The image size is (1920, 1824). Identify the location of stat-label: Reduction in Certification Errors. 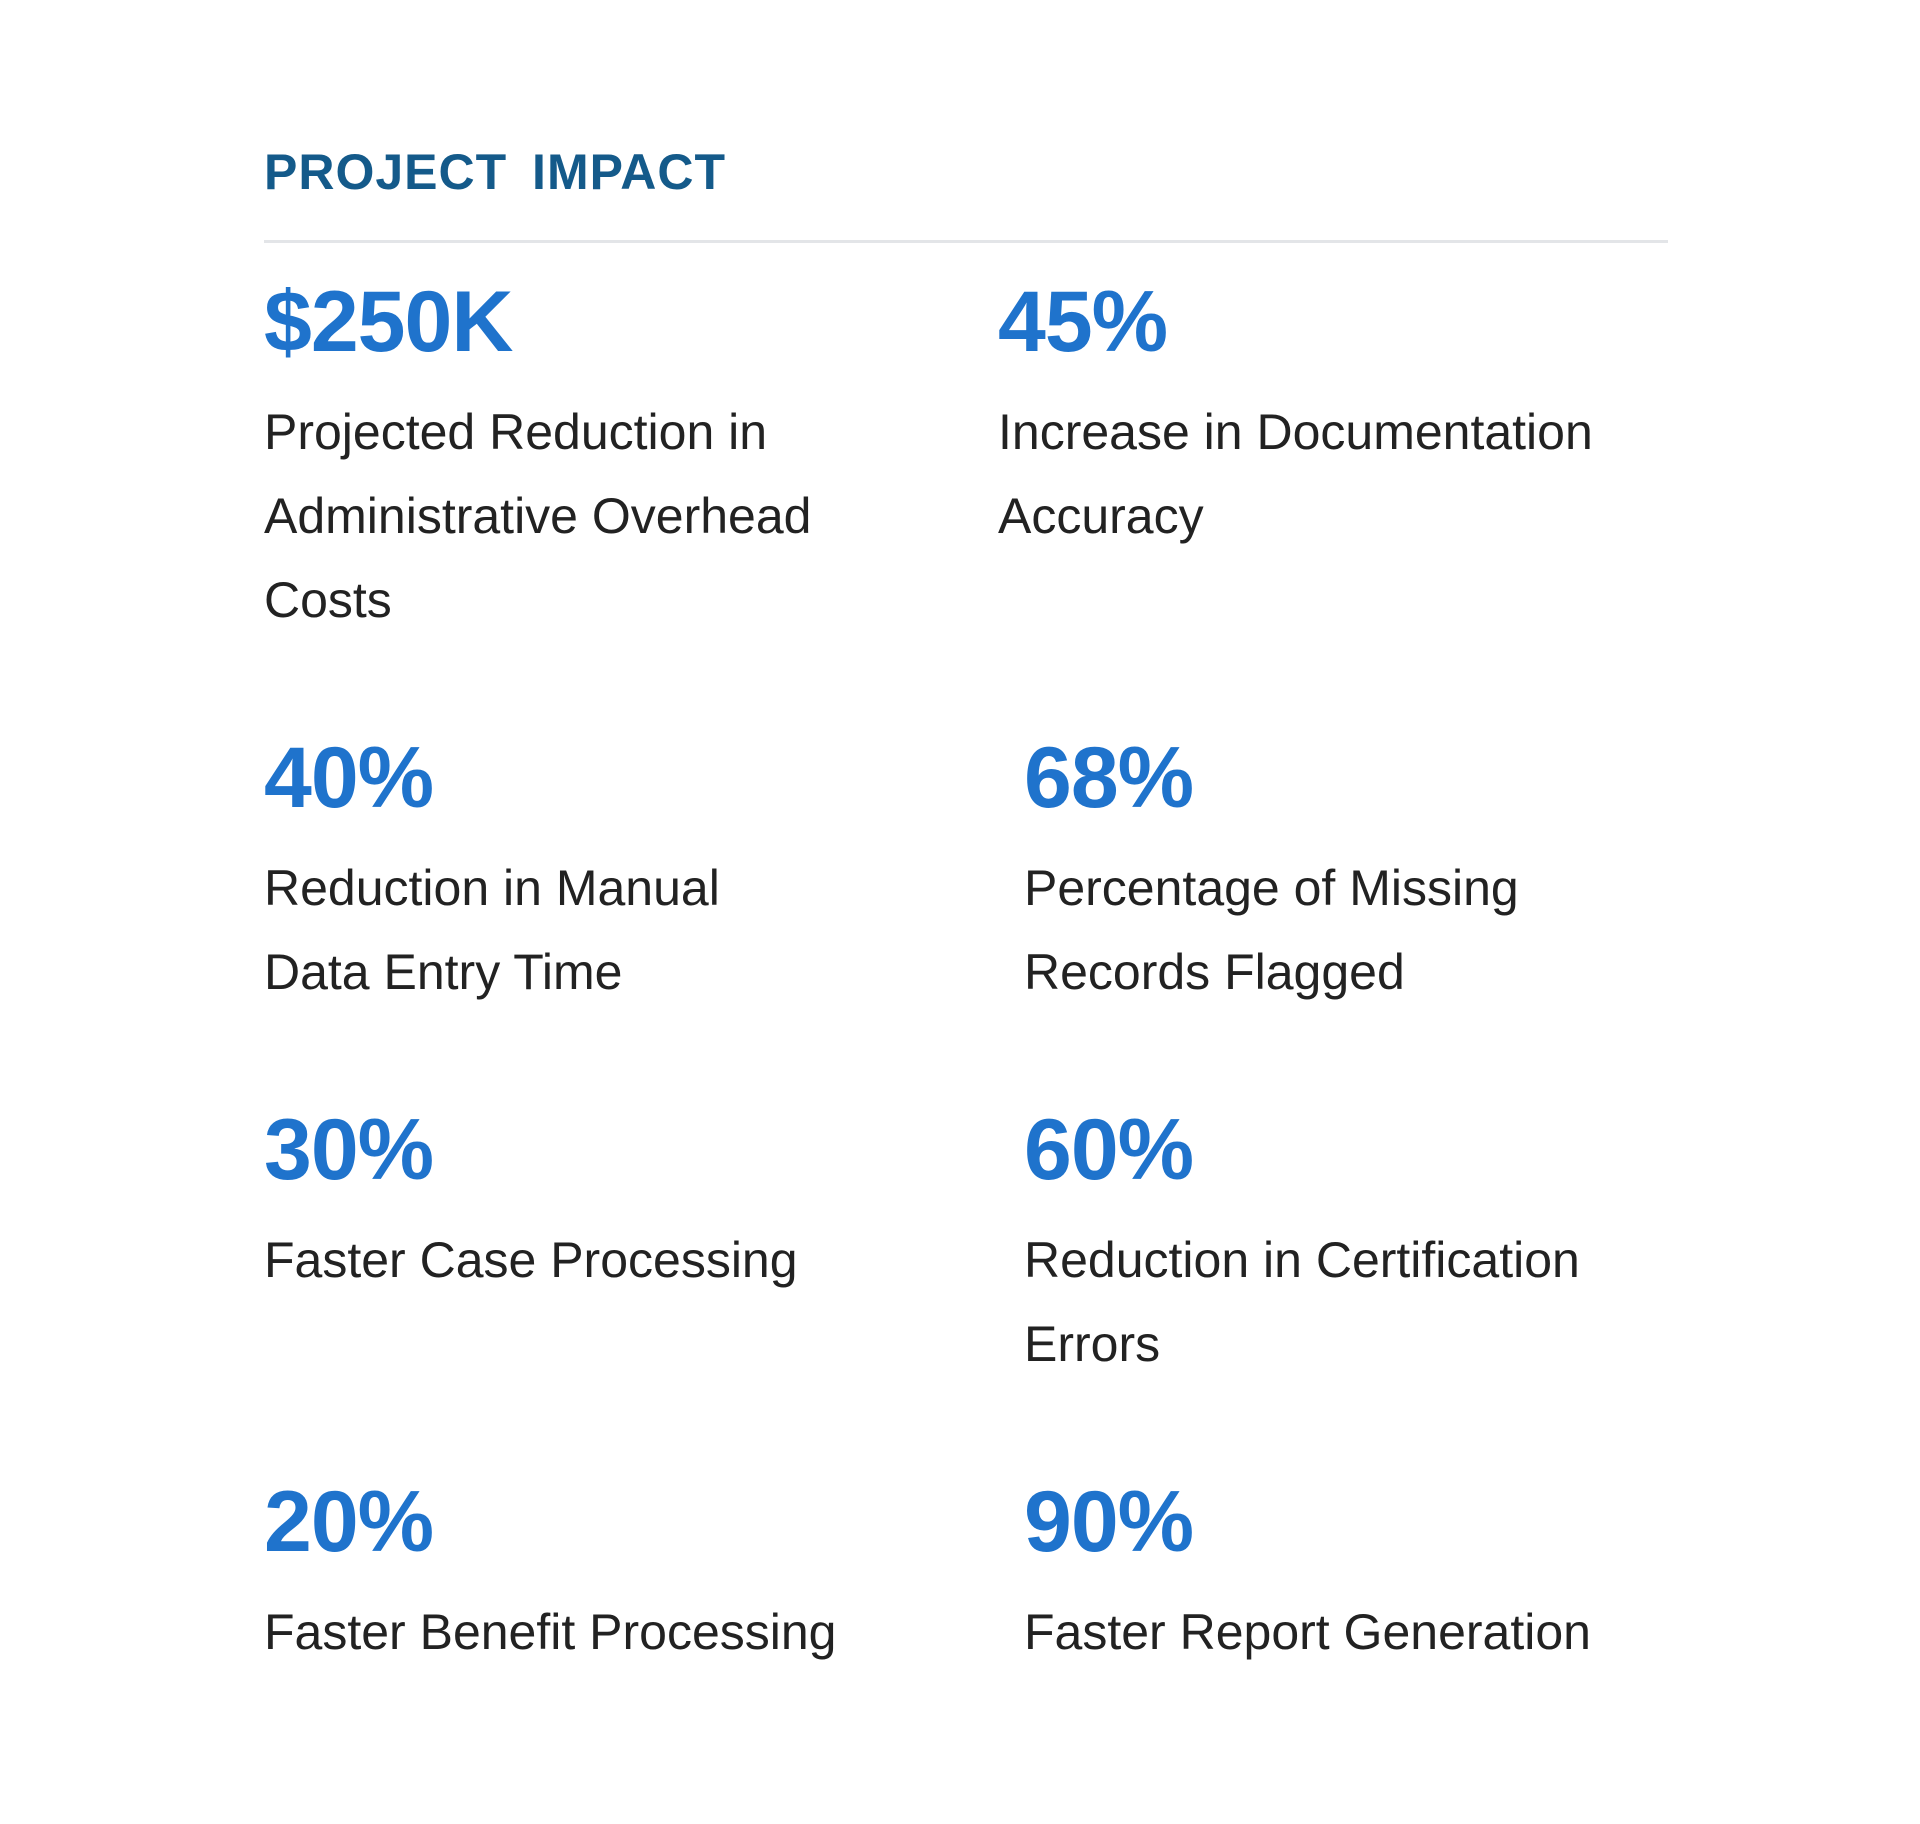
(1302, 1302).